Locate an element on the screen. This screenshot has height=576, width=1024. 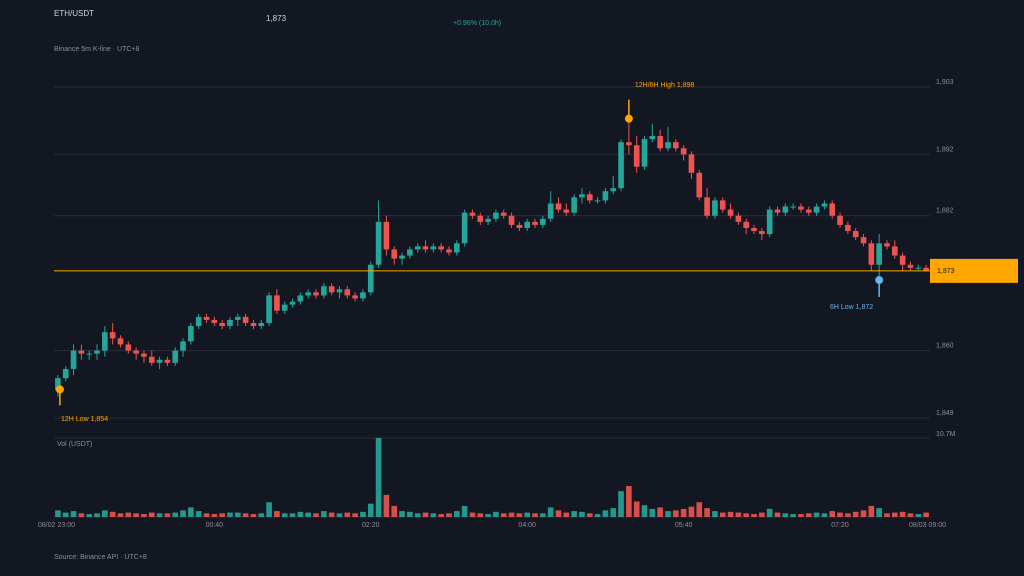
volume-max-label: 10.7M is located at coordinates (946, 434).